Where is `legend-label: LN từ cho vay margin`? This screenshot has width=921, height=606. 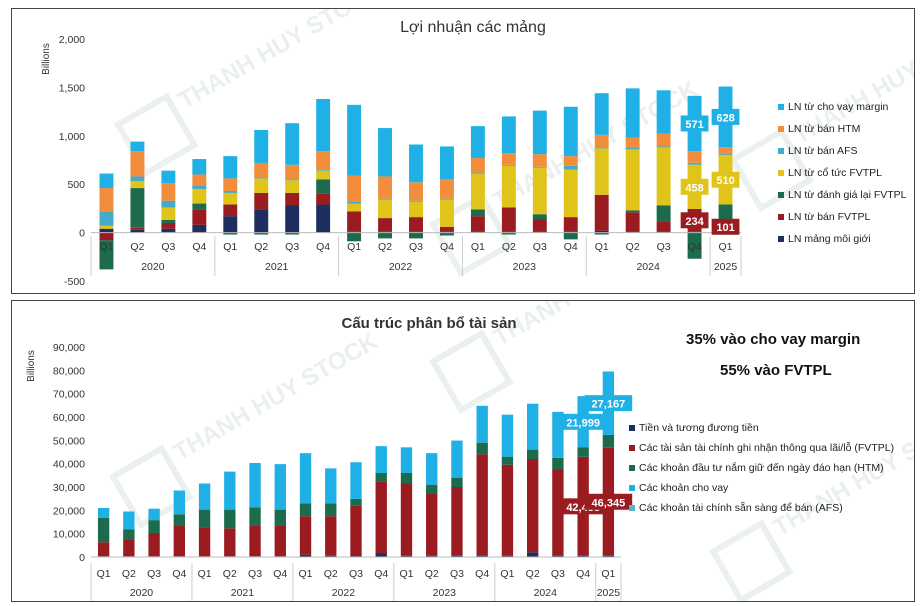
legend-label: LN từ cho vay margin is located at coordinates (838, 107).